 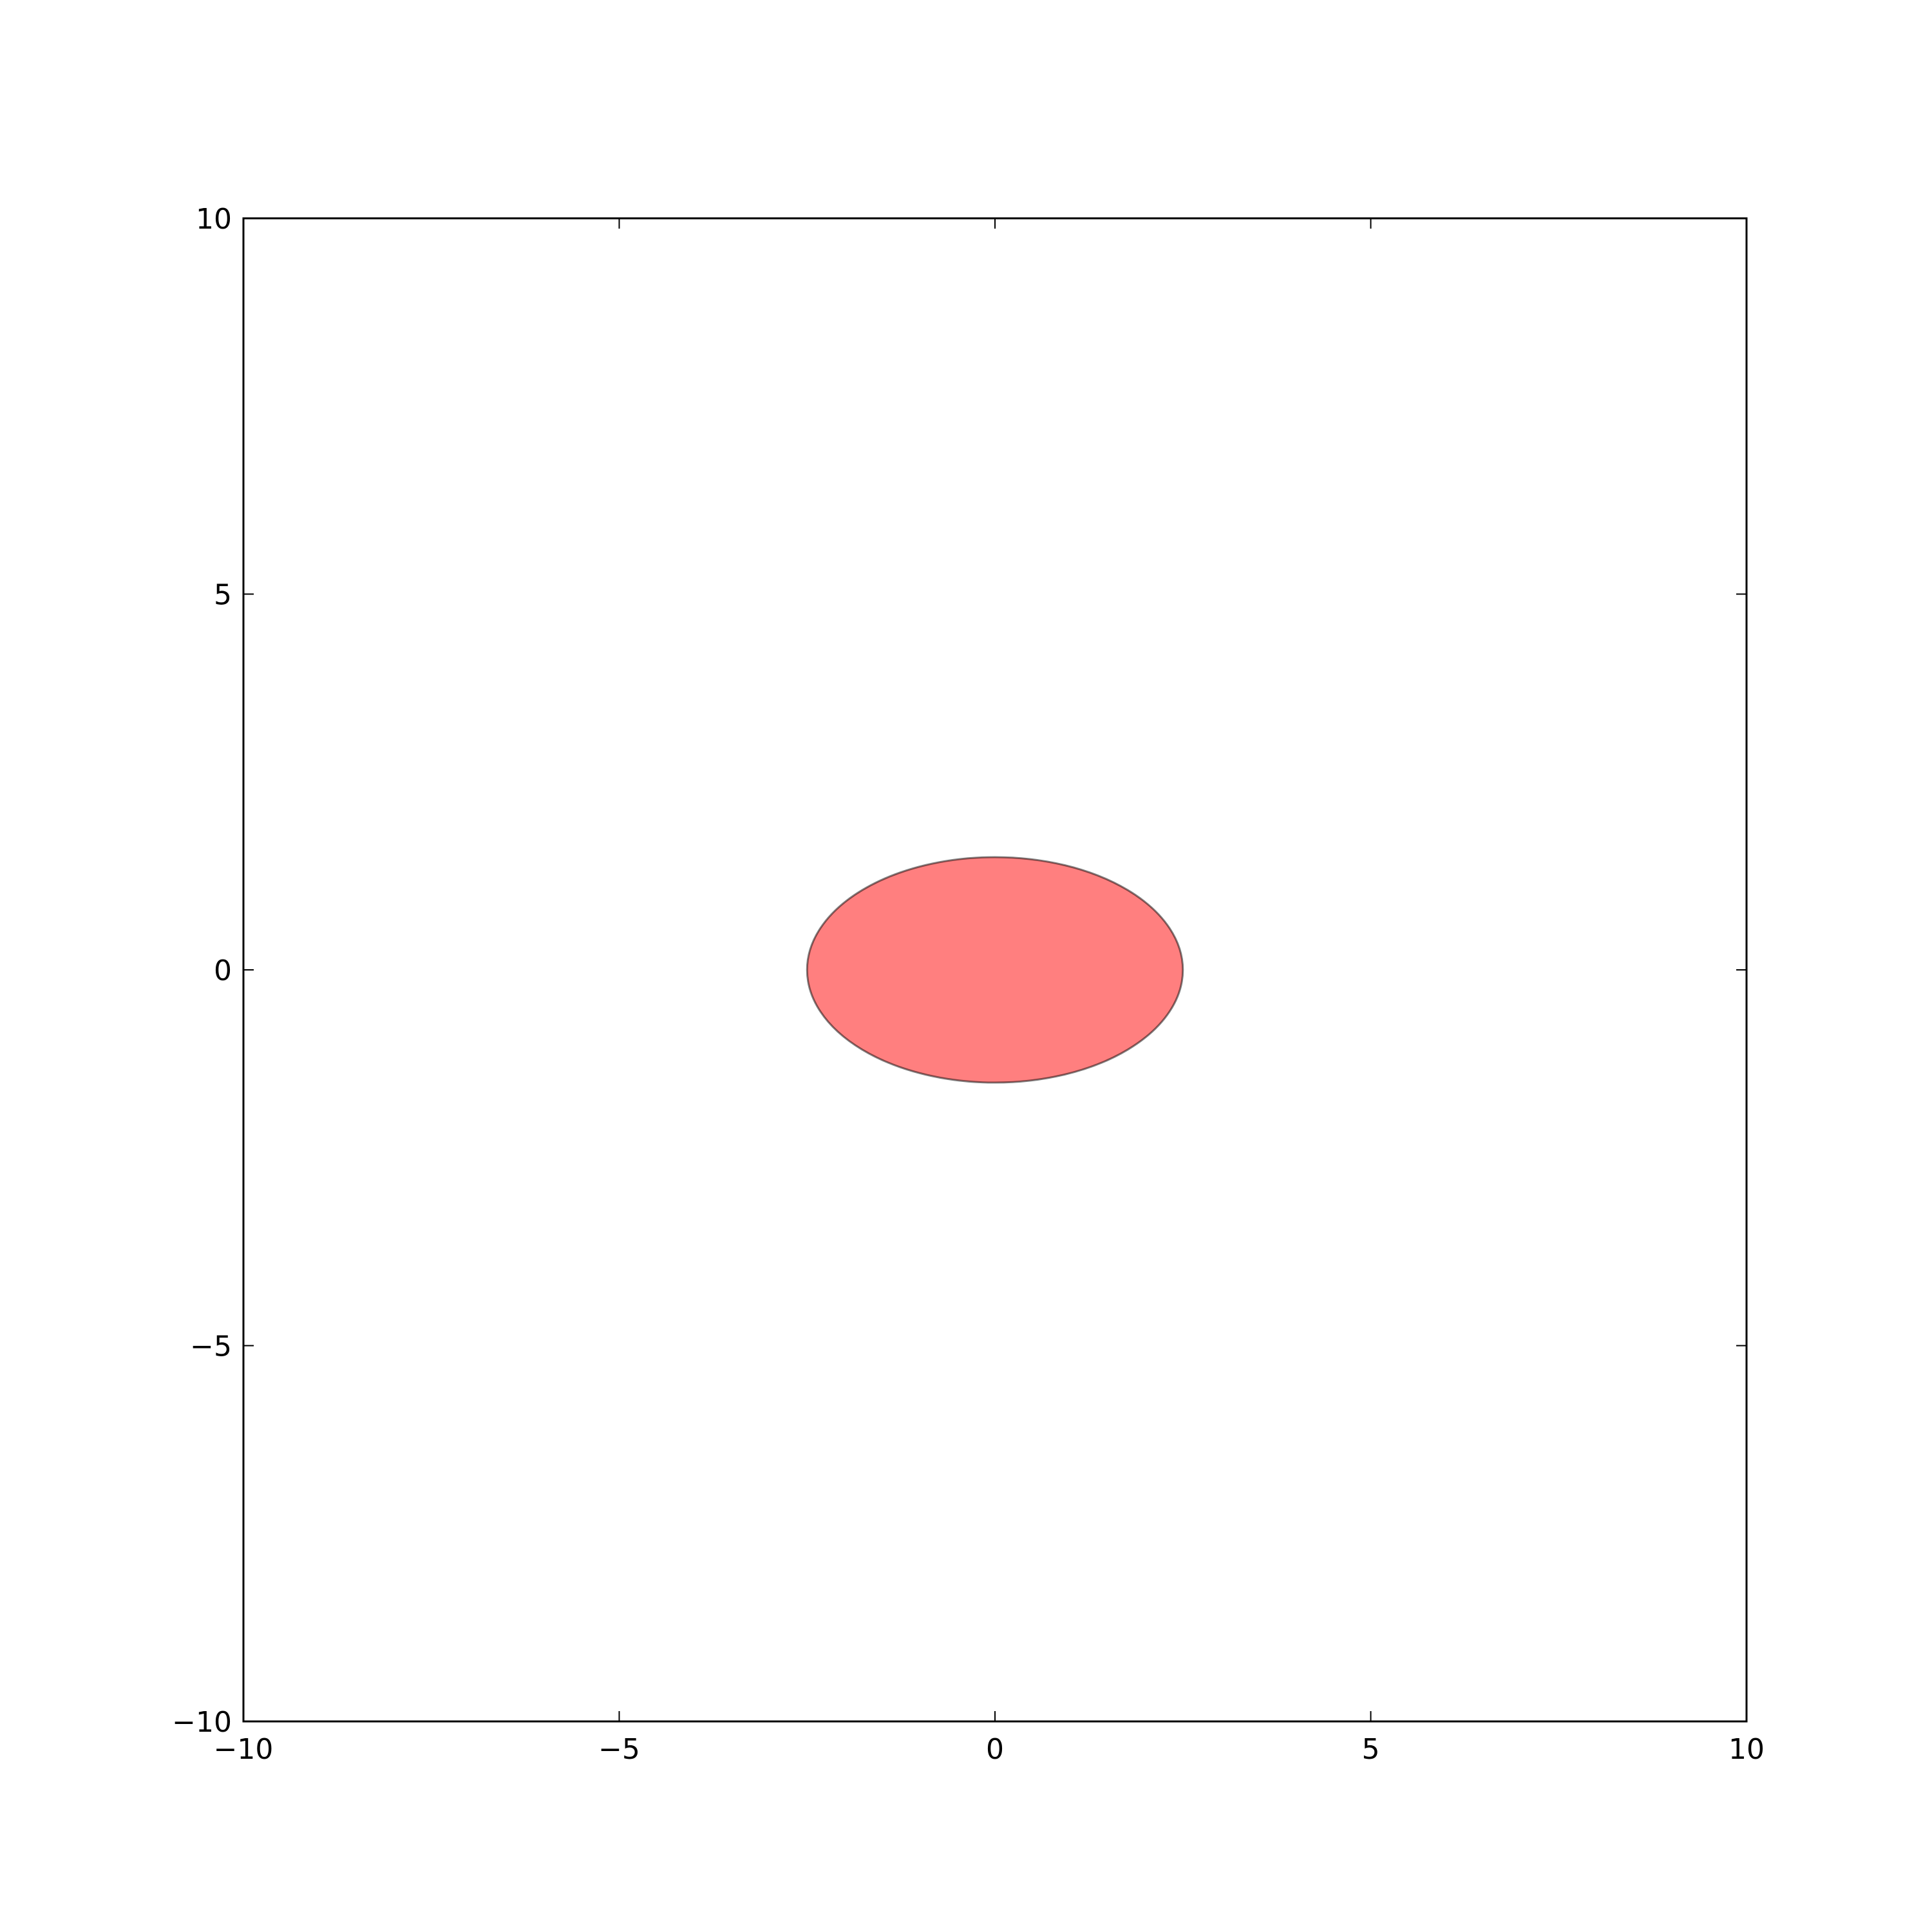 I want to click on y-tick-label: 0, so click(x=223, y=971).